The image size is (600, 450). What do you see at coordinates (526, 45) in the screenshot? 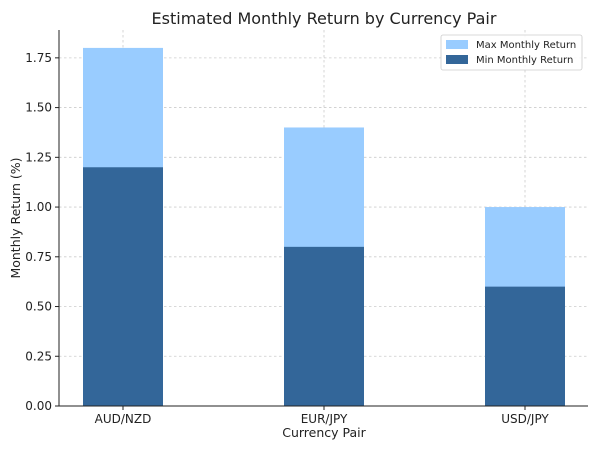
I see `legend-label-max: Max Monthly Return` at bounding box center [526, 45].